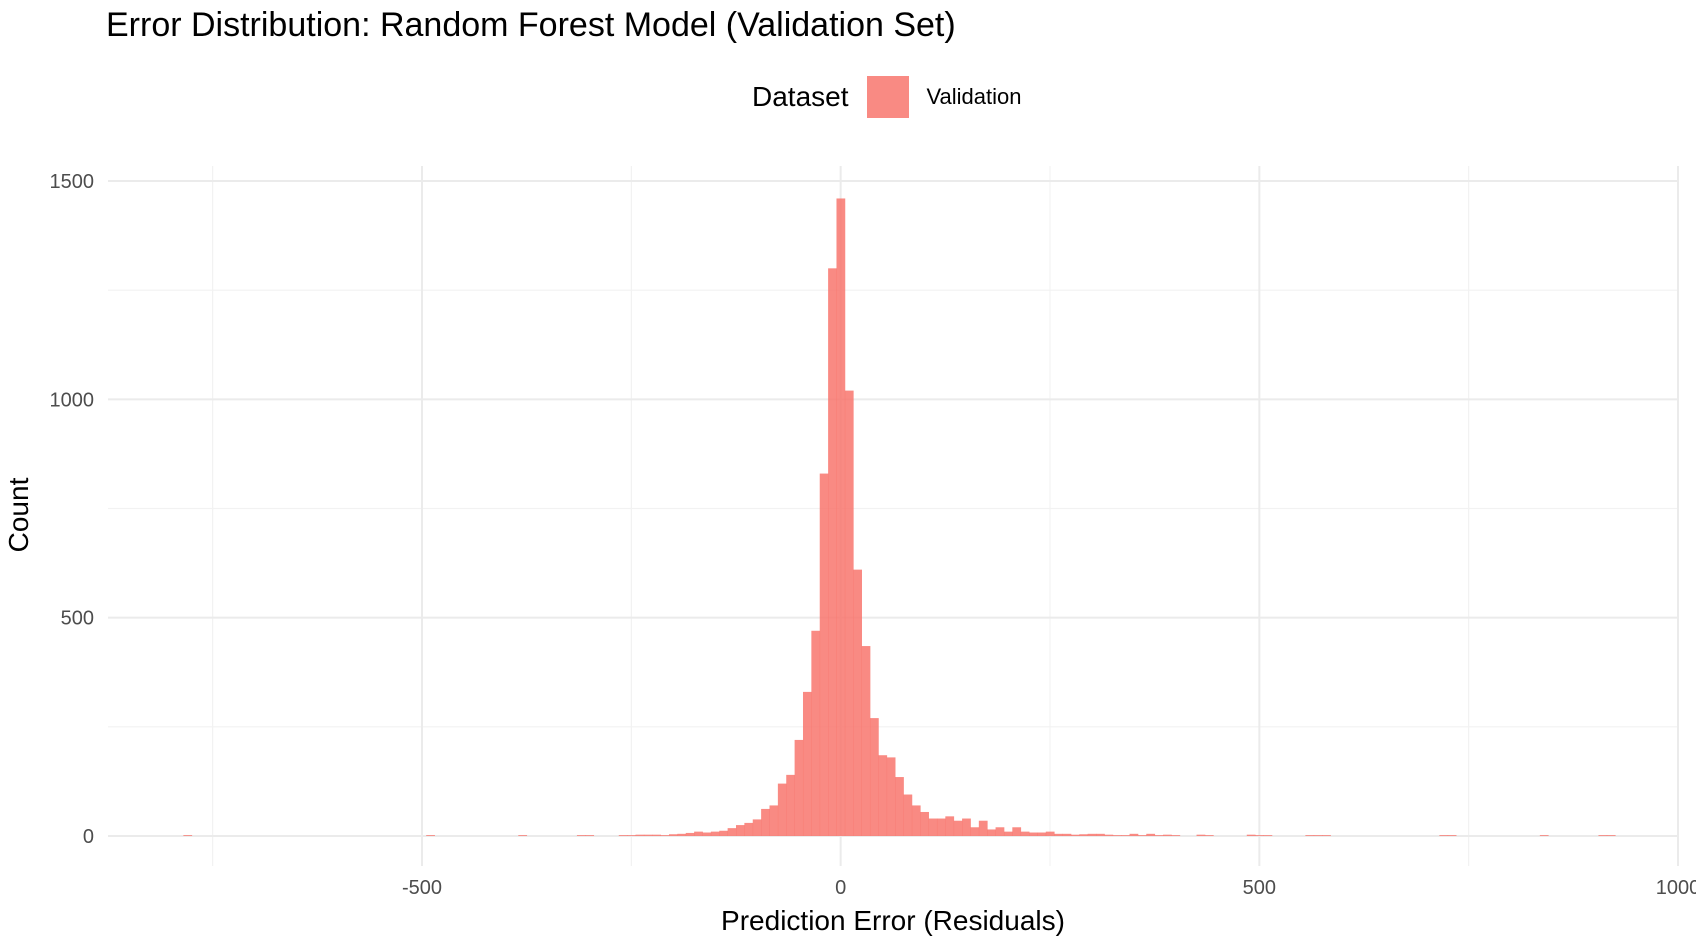 This screenshot has height=950, width=1696. Describe the element at coordinates (800, 96) in the screenshot. I see `legend-title: Dataset` at that location.